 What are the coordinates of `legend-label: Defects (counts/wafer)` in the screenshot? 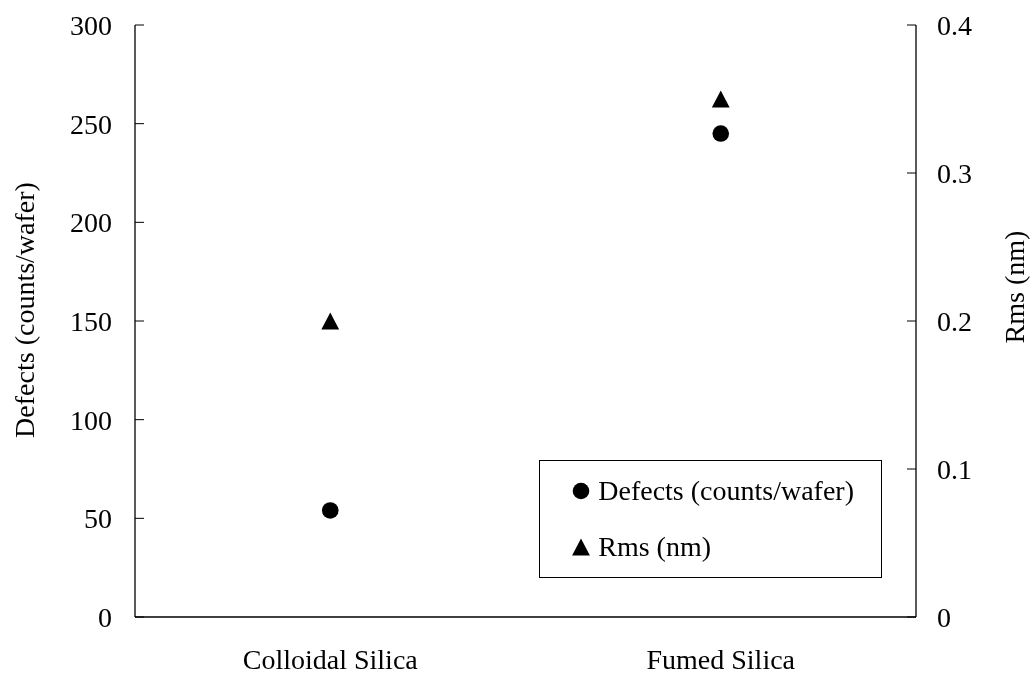 It's located at (726, 491).